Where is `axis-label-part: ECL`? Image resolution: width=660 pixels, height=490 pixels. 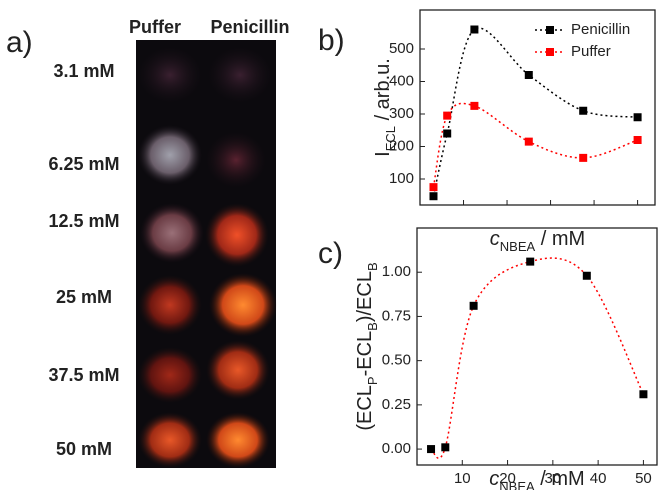 axis-label-part: ECL is located at coordinates (390, 138).